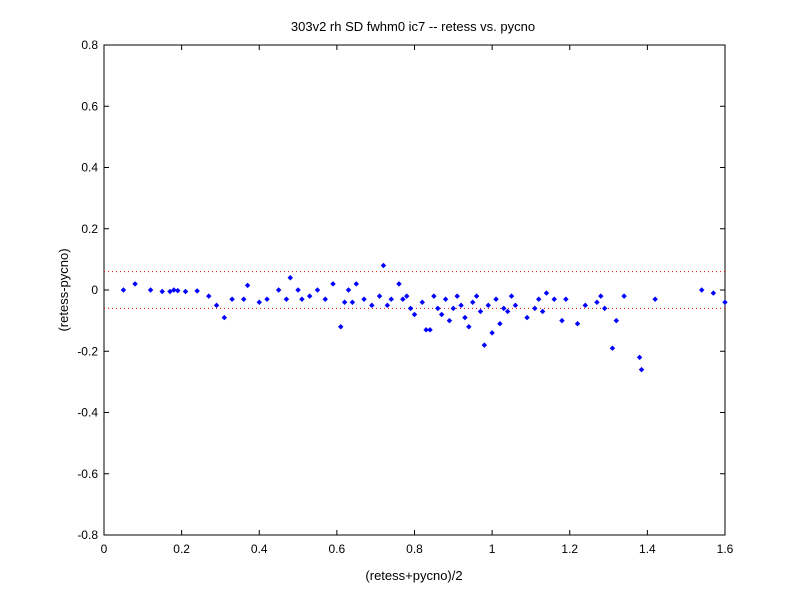 The image size is (800, 600). I want to click on y-tick-label: -0.4, so click(87, 413).